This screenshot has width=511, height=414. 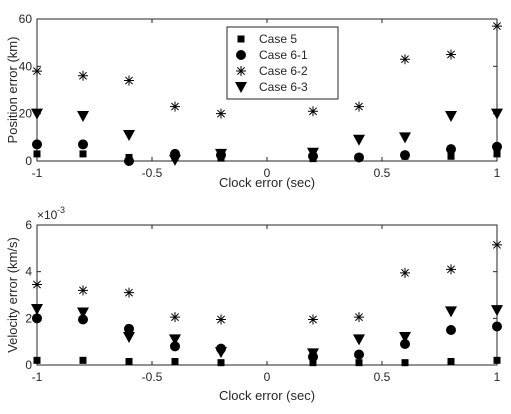 I want to click on legend-box, so click(x=282, y=63).